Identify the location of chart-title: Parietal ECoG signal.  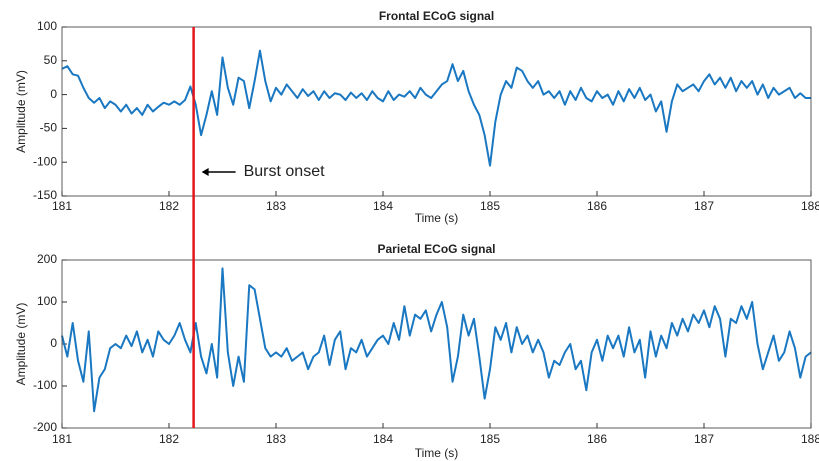
(436, 249).